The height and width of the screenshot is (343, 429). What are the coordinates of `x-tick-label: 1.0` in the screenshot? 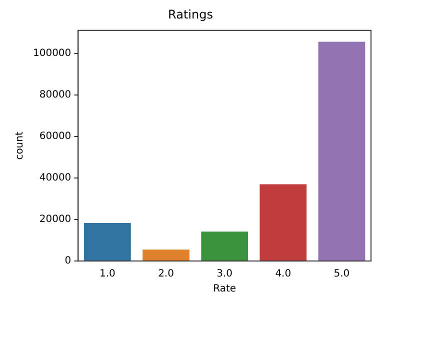 It's located at (108, 274).